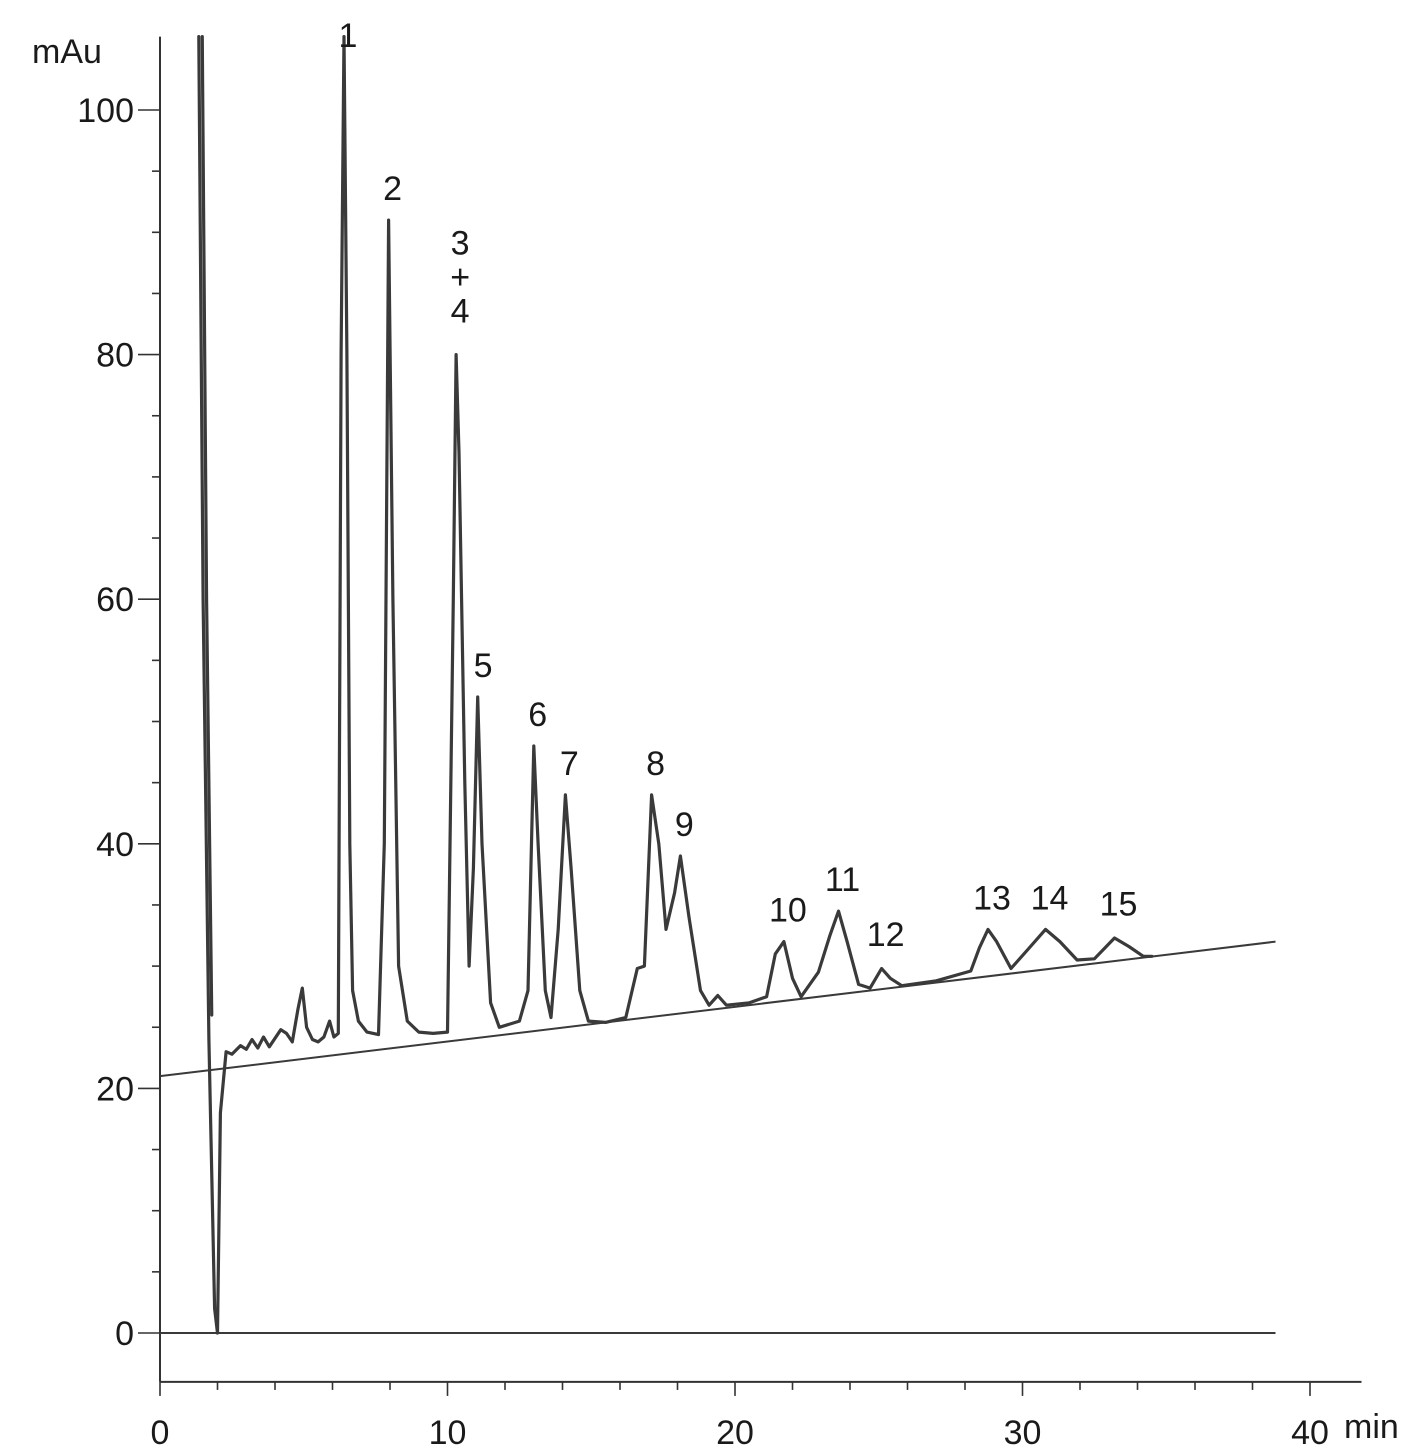 This screenshot has width=1405, height=1448. Describe the element at coordinates (1050, 898) in the screenshot. I see `peak-label: 14` at that location.